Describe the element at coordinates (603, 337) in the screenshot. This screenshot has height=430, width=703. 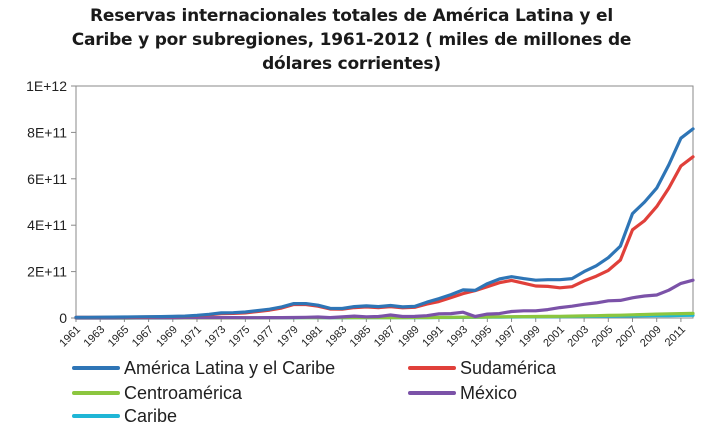
I see `x-tick-label: 2005` at that location.